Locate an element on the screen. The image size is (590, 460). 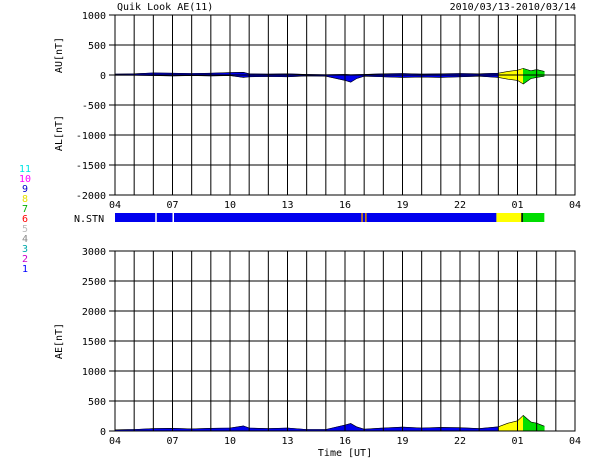
station-legend-number: 11 is located at coordinates (25, 169).